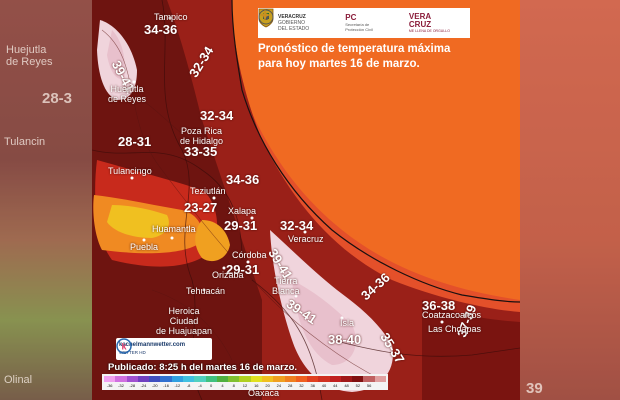 This screenshot has height=400, width=620. I want to click on veracruz-gobierno-logo: VERACRUZ GOBIERNO DEL ESTADO, so click(284, 20).